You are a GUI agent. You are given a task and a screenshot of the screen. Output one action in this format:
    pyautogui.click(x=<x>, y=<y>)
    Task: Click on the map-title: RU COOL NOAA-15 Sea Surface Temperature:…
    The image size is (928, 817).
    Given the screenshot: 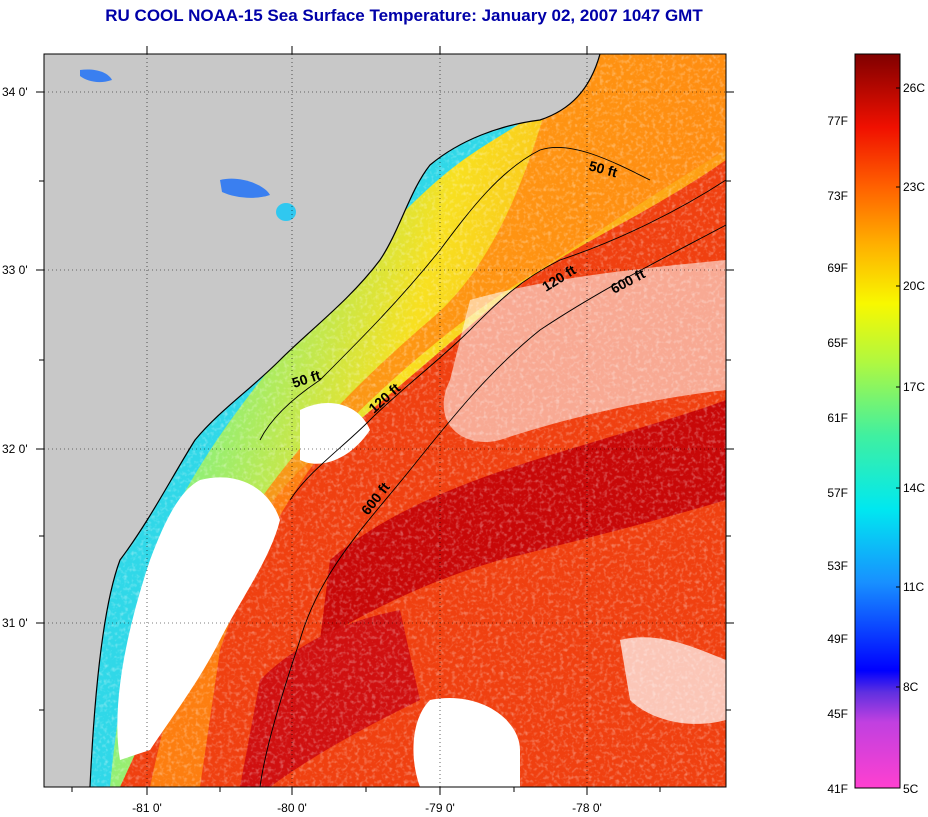 What is the action you would take?
    pyautogui.click(x=404, y=15)
    